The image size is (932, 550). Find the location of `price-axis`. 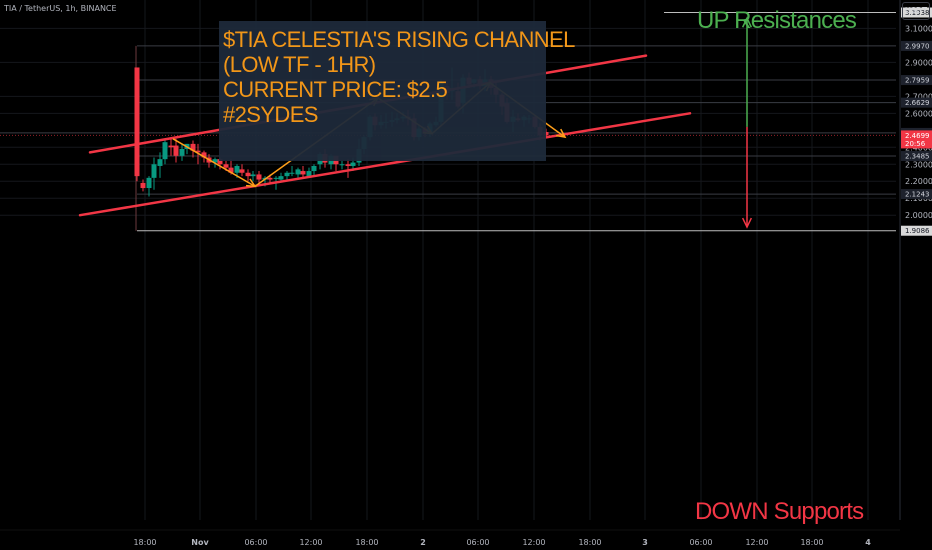

price-axis is located at coordinates (916, 286).